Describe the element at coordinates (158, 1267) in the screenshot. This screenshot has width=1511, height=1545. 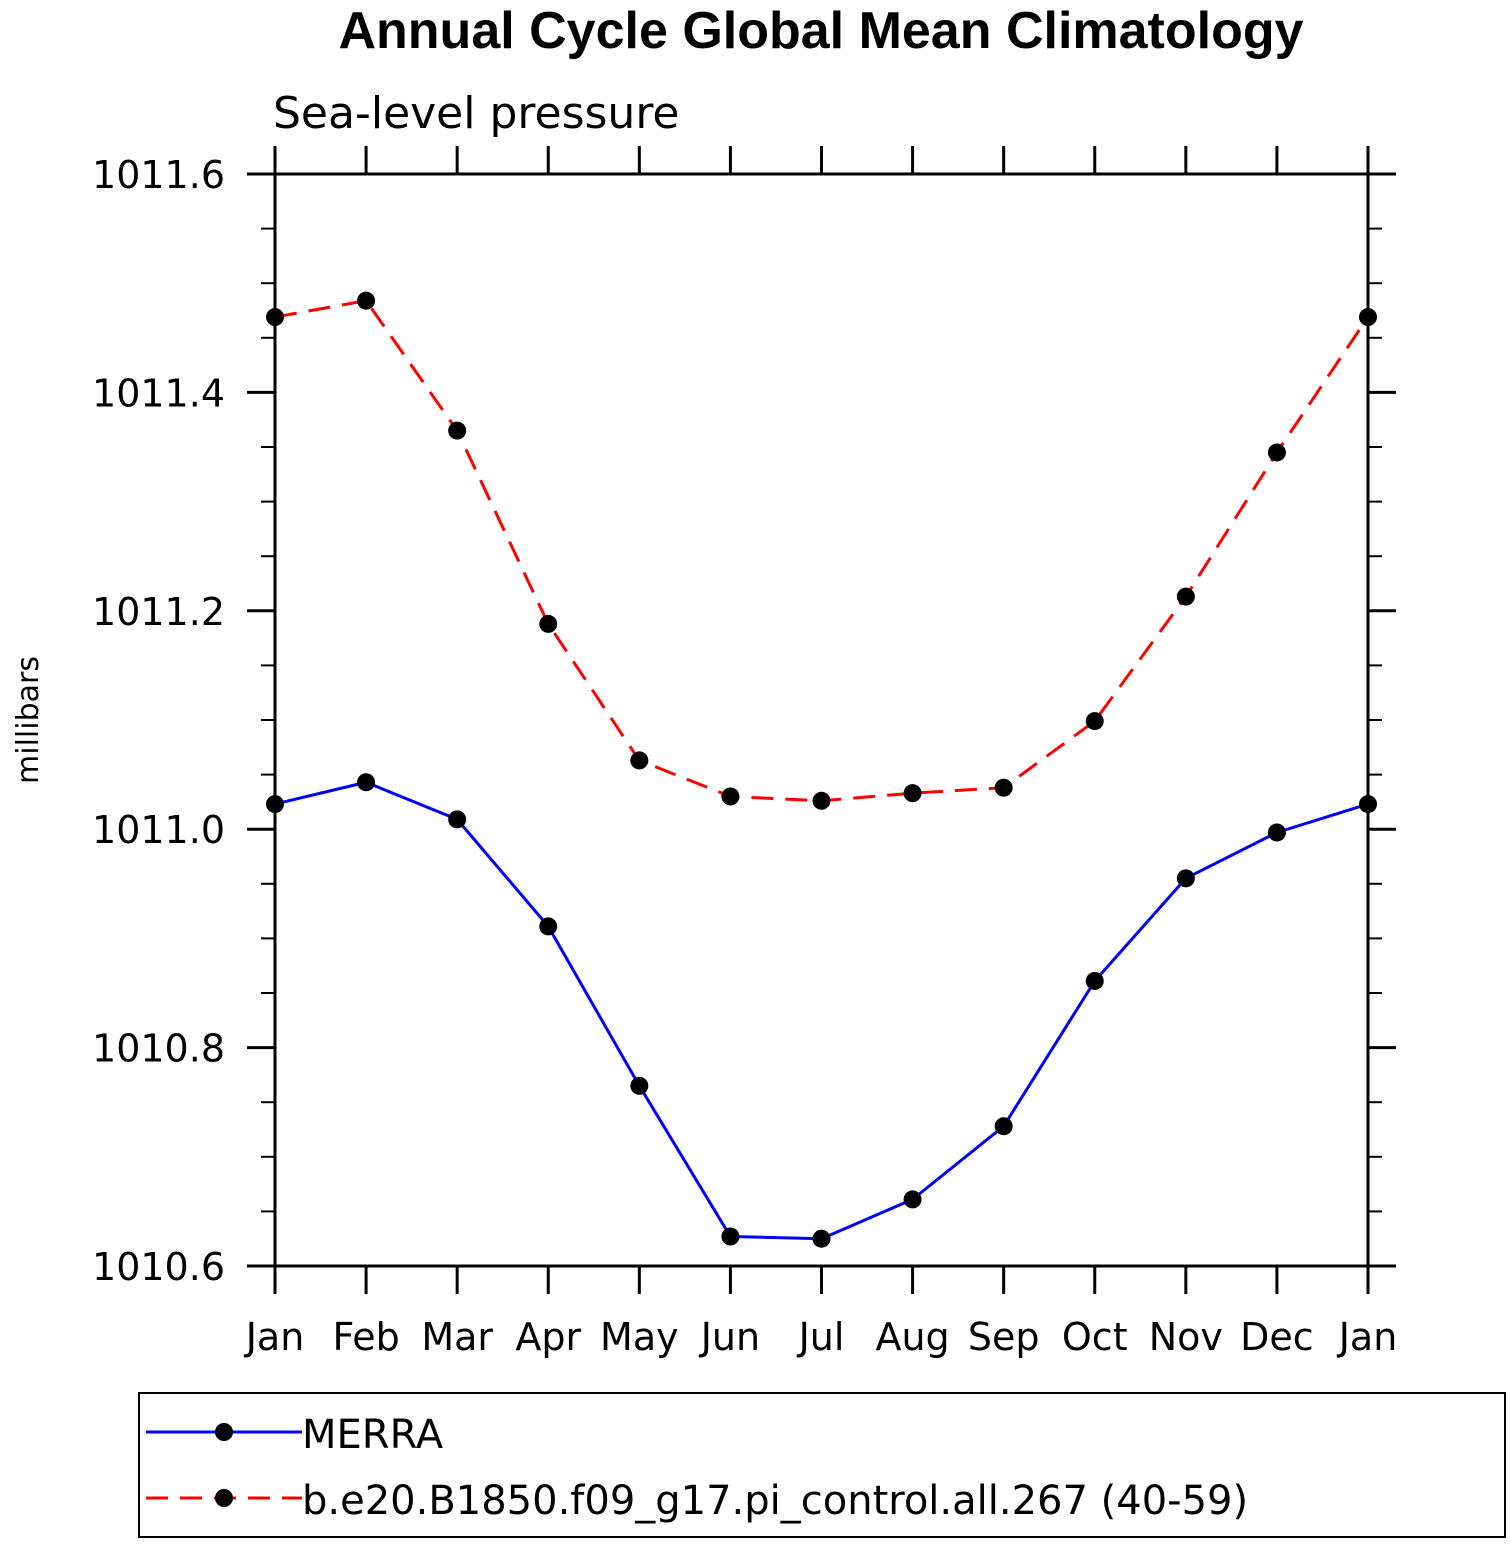
I see `y-tick-label: 1010.6` at that location.